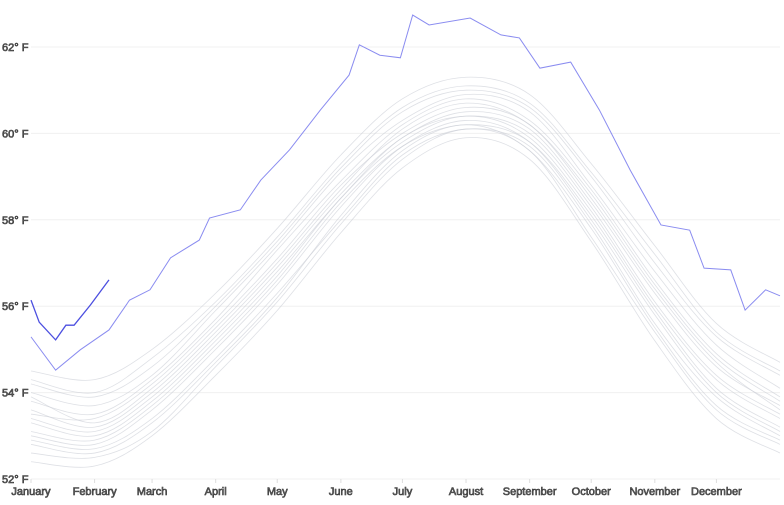 The width and height of the screenshot is (784, 505). Describe the element at coordinates (15, 221) in the screenshot. I see `y-tick-label: 58° F` at that location.